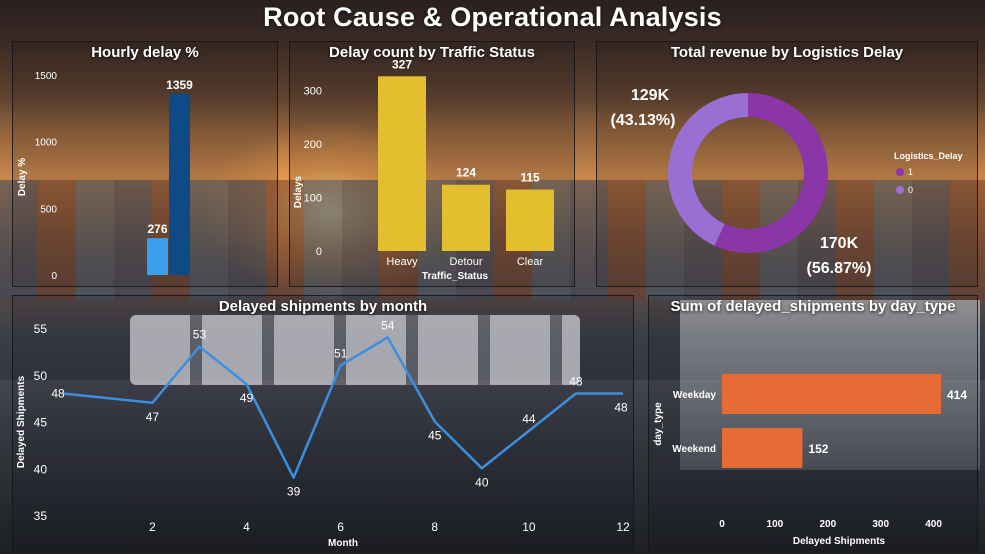 The image size is (985, 554). I want to click on page-title: Root Cause & Operational Analysis, so click(492, 17).